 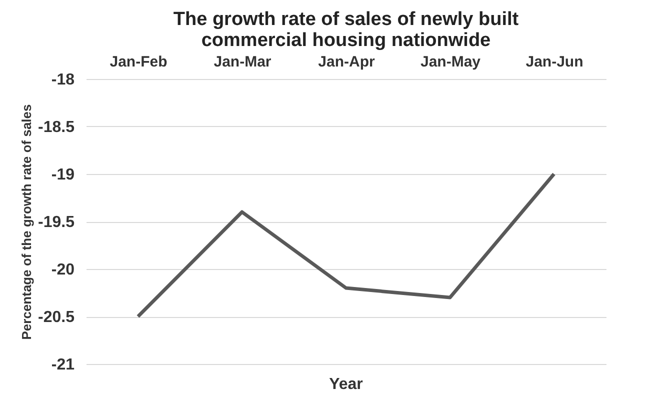 I want to click on x-tick-label: Jan-Mar, so click(x=243, y=62).